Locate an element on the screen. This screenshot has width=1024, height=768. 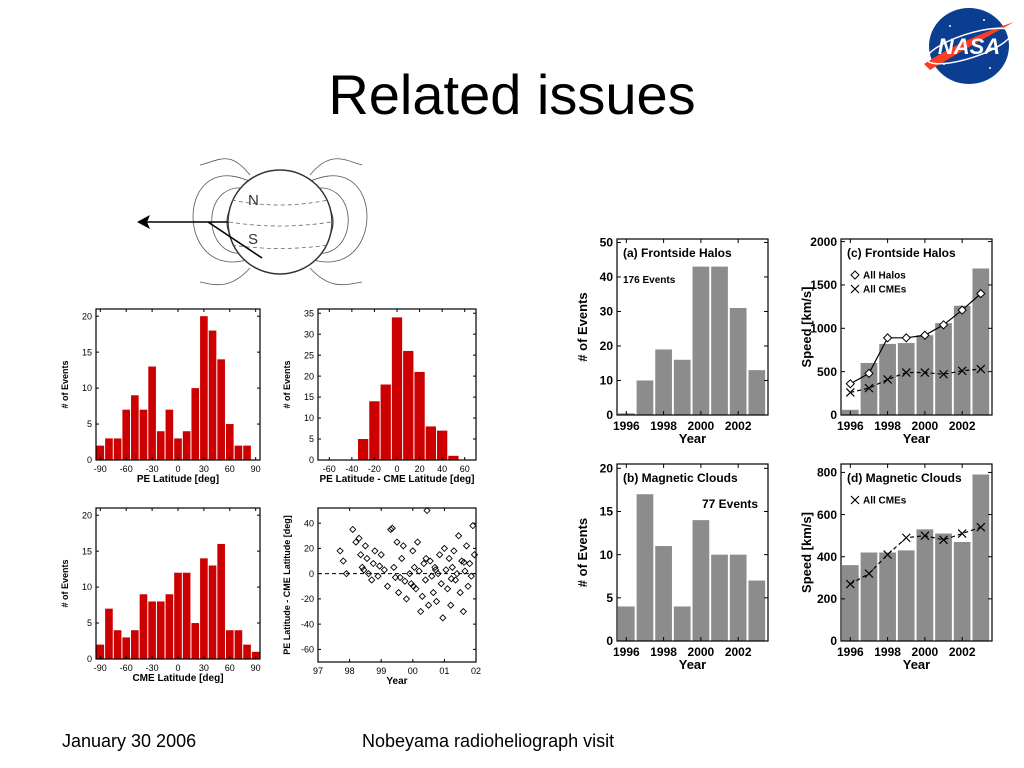
y-tick-label: -60 is located at coordinates (307, 650).